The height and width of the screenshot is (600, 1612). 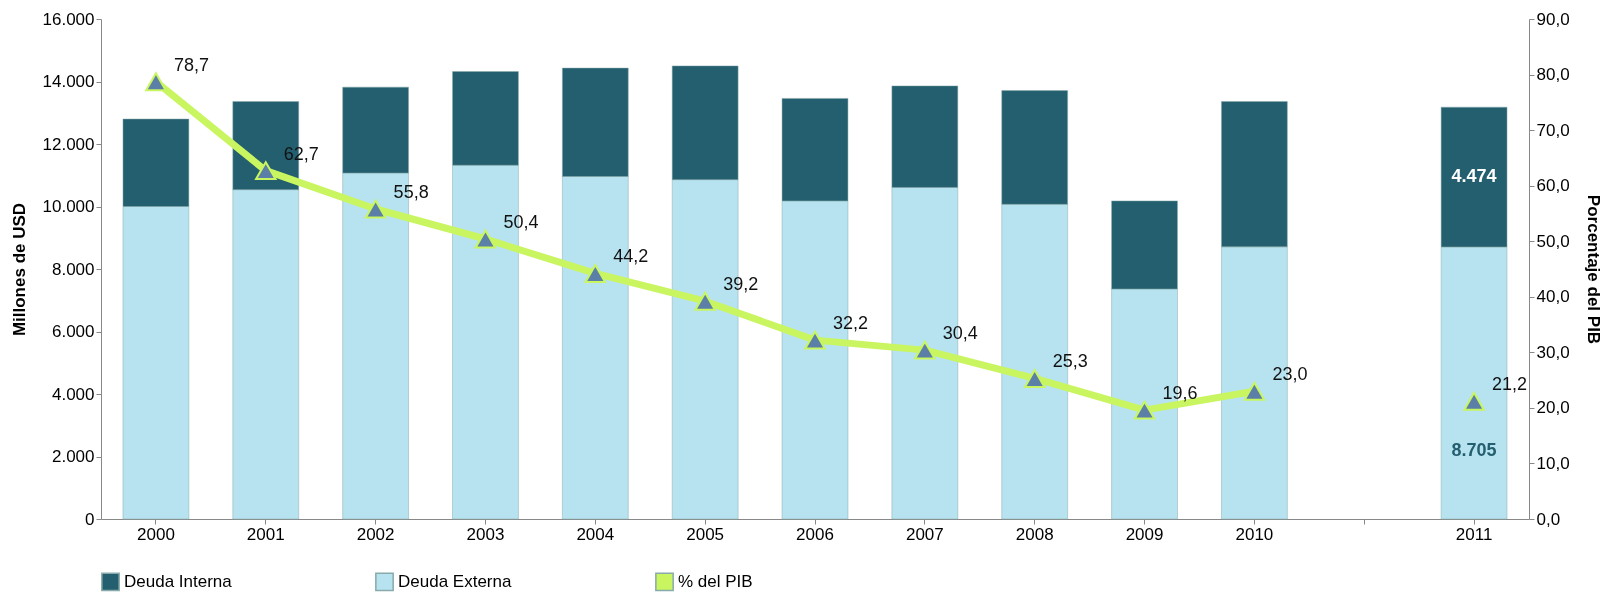 I want to click on legend-label: % del PIB, so click(x=715, y=581).